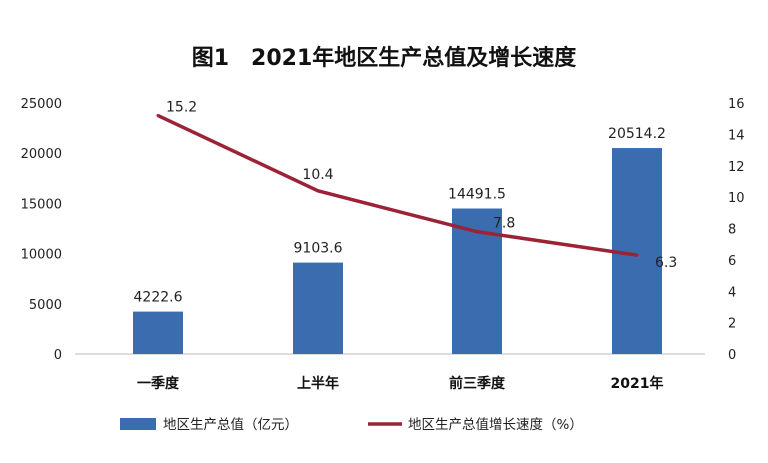 Image resolution: width=768 pixels, height=463 pixels. I want to click on left-tick-label: 0, so click(58, 355).